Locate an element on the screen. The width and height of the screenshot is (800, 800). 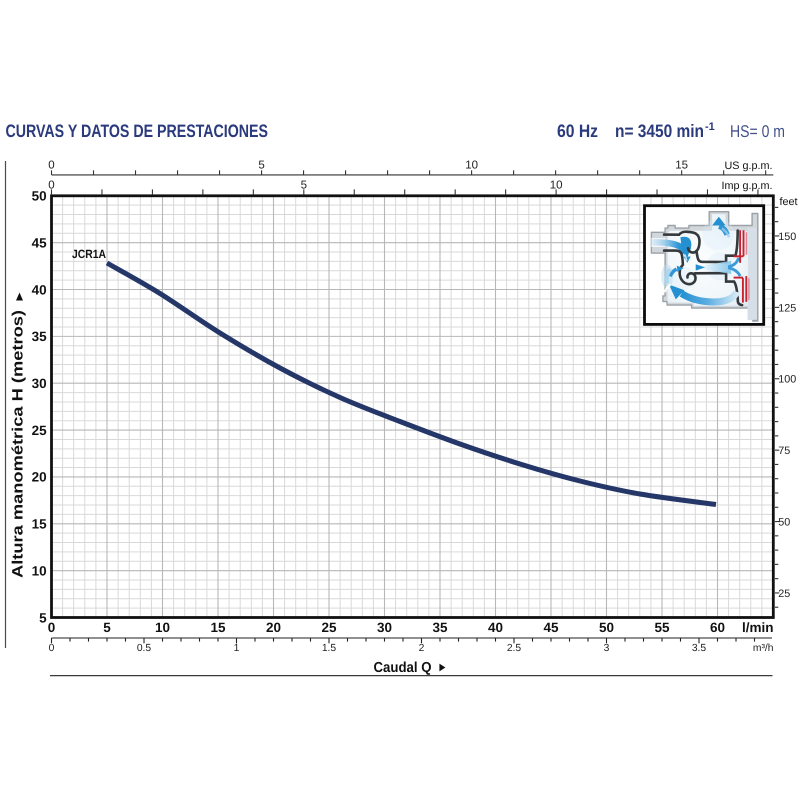
svg-text: m³/h is located at coordinates (763, 648).